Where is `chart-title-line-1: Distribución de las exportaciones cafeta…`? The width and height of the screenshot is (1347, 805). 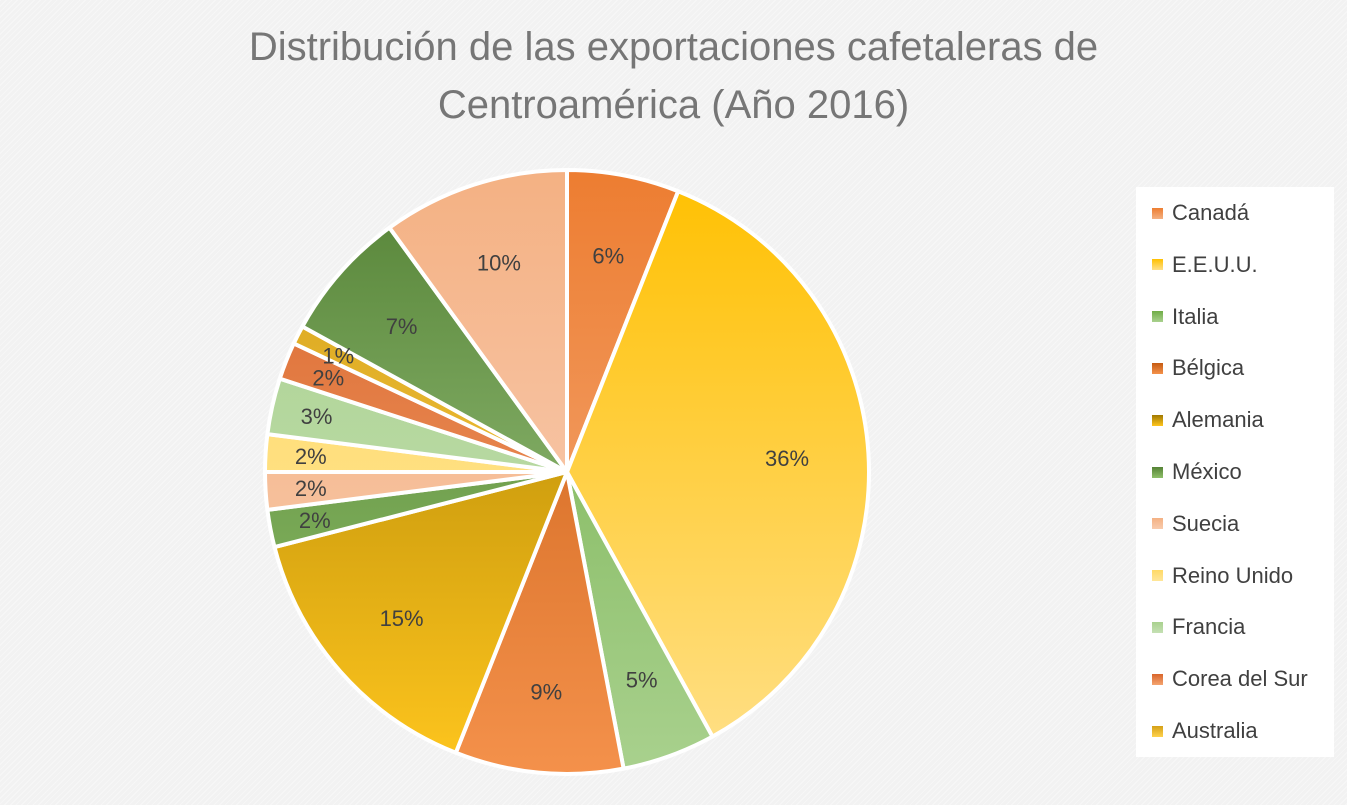
chart-title-line-1: Distribución de las exportaciones cafeta… is located at coordinates (673, 47).